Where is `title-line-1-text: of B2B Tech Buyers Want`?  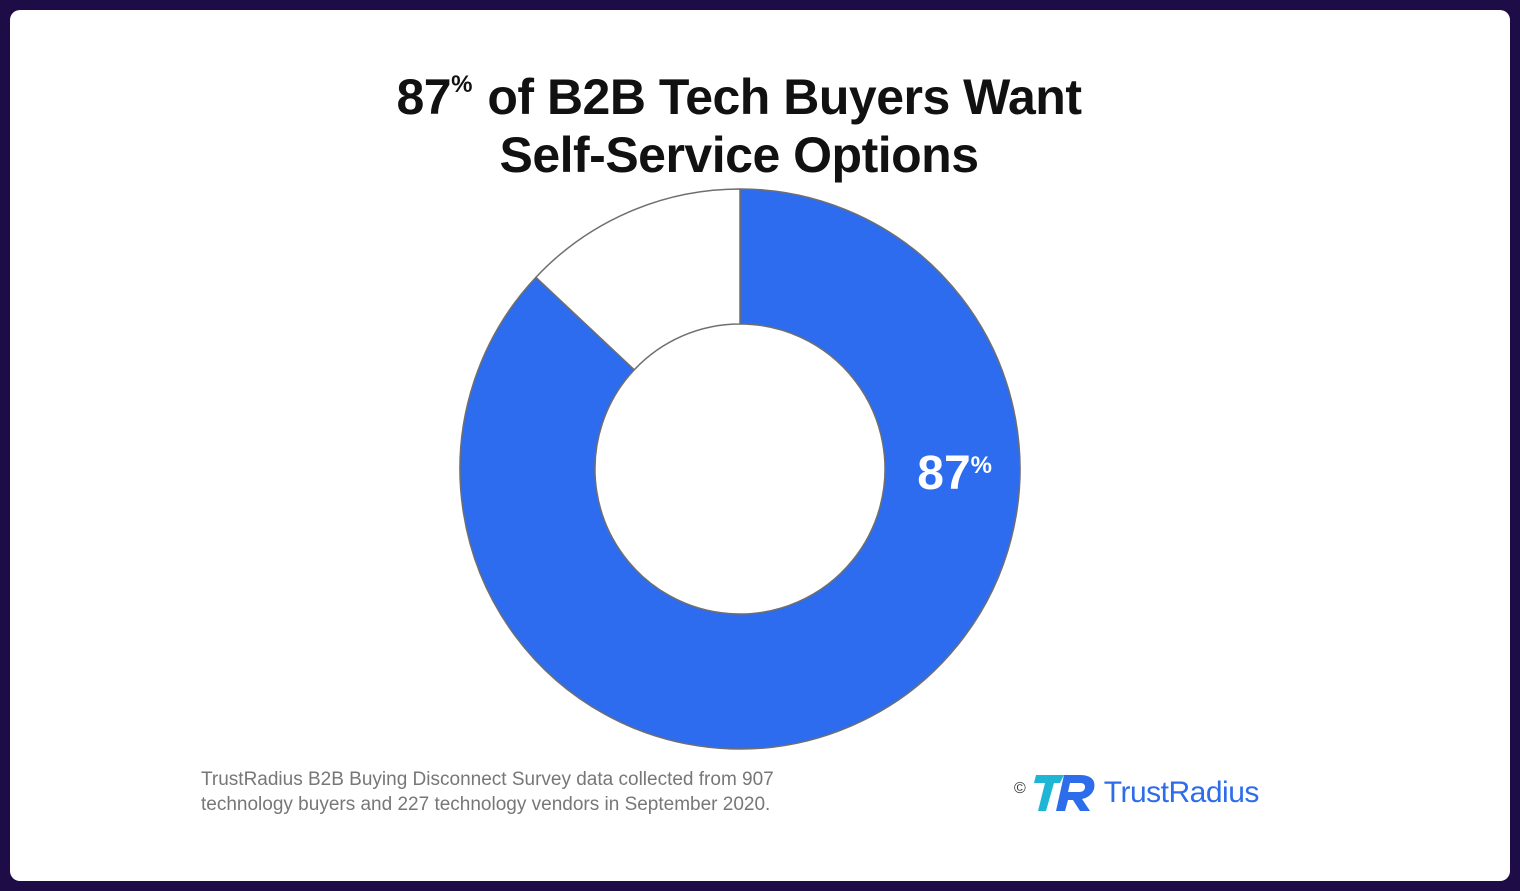 title-line-1-text: of B2B Tech Buyers Want is located at coordinates (784, 97).